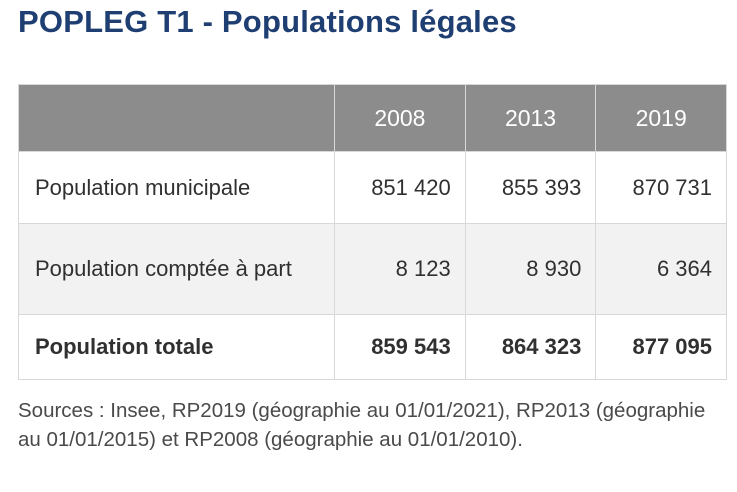 Image resolution: width=737 pixels, height=492 pixels. I want to click on table-header-row: 2008 2013 2019, so click(372, 118).